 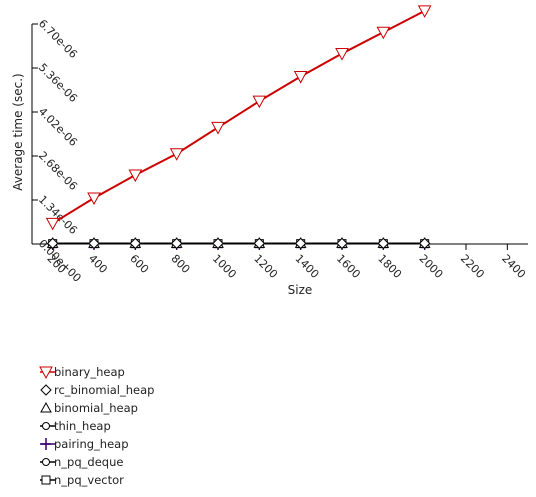 What do you see at coordinates (46, 407) in the screenshot?
I see `triangle-up-marker` at bounding box center [46, 407].